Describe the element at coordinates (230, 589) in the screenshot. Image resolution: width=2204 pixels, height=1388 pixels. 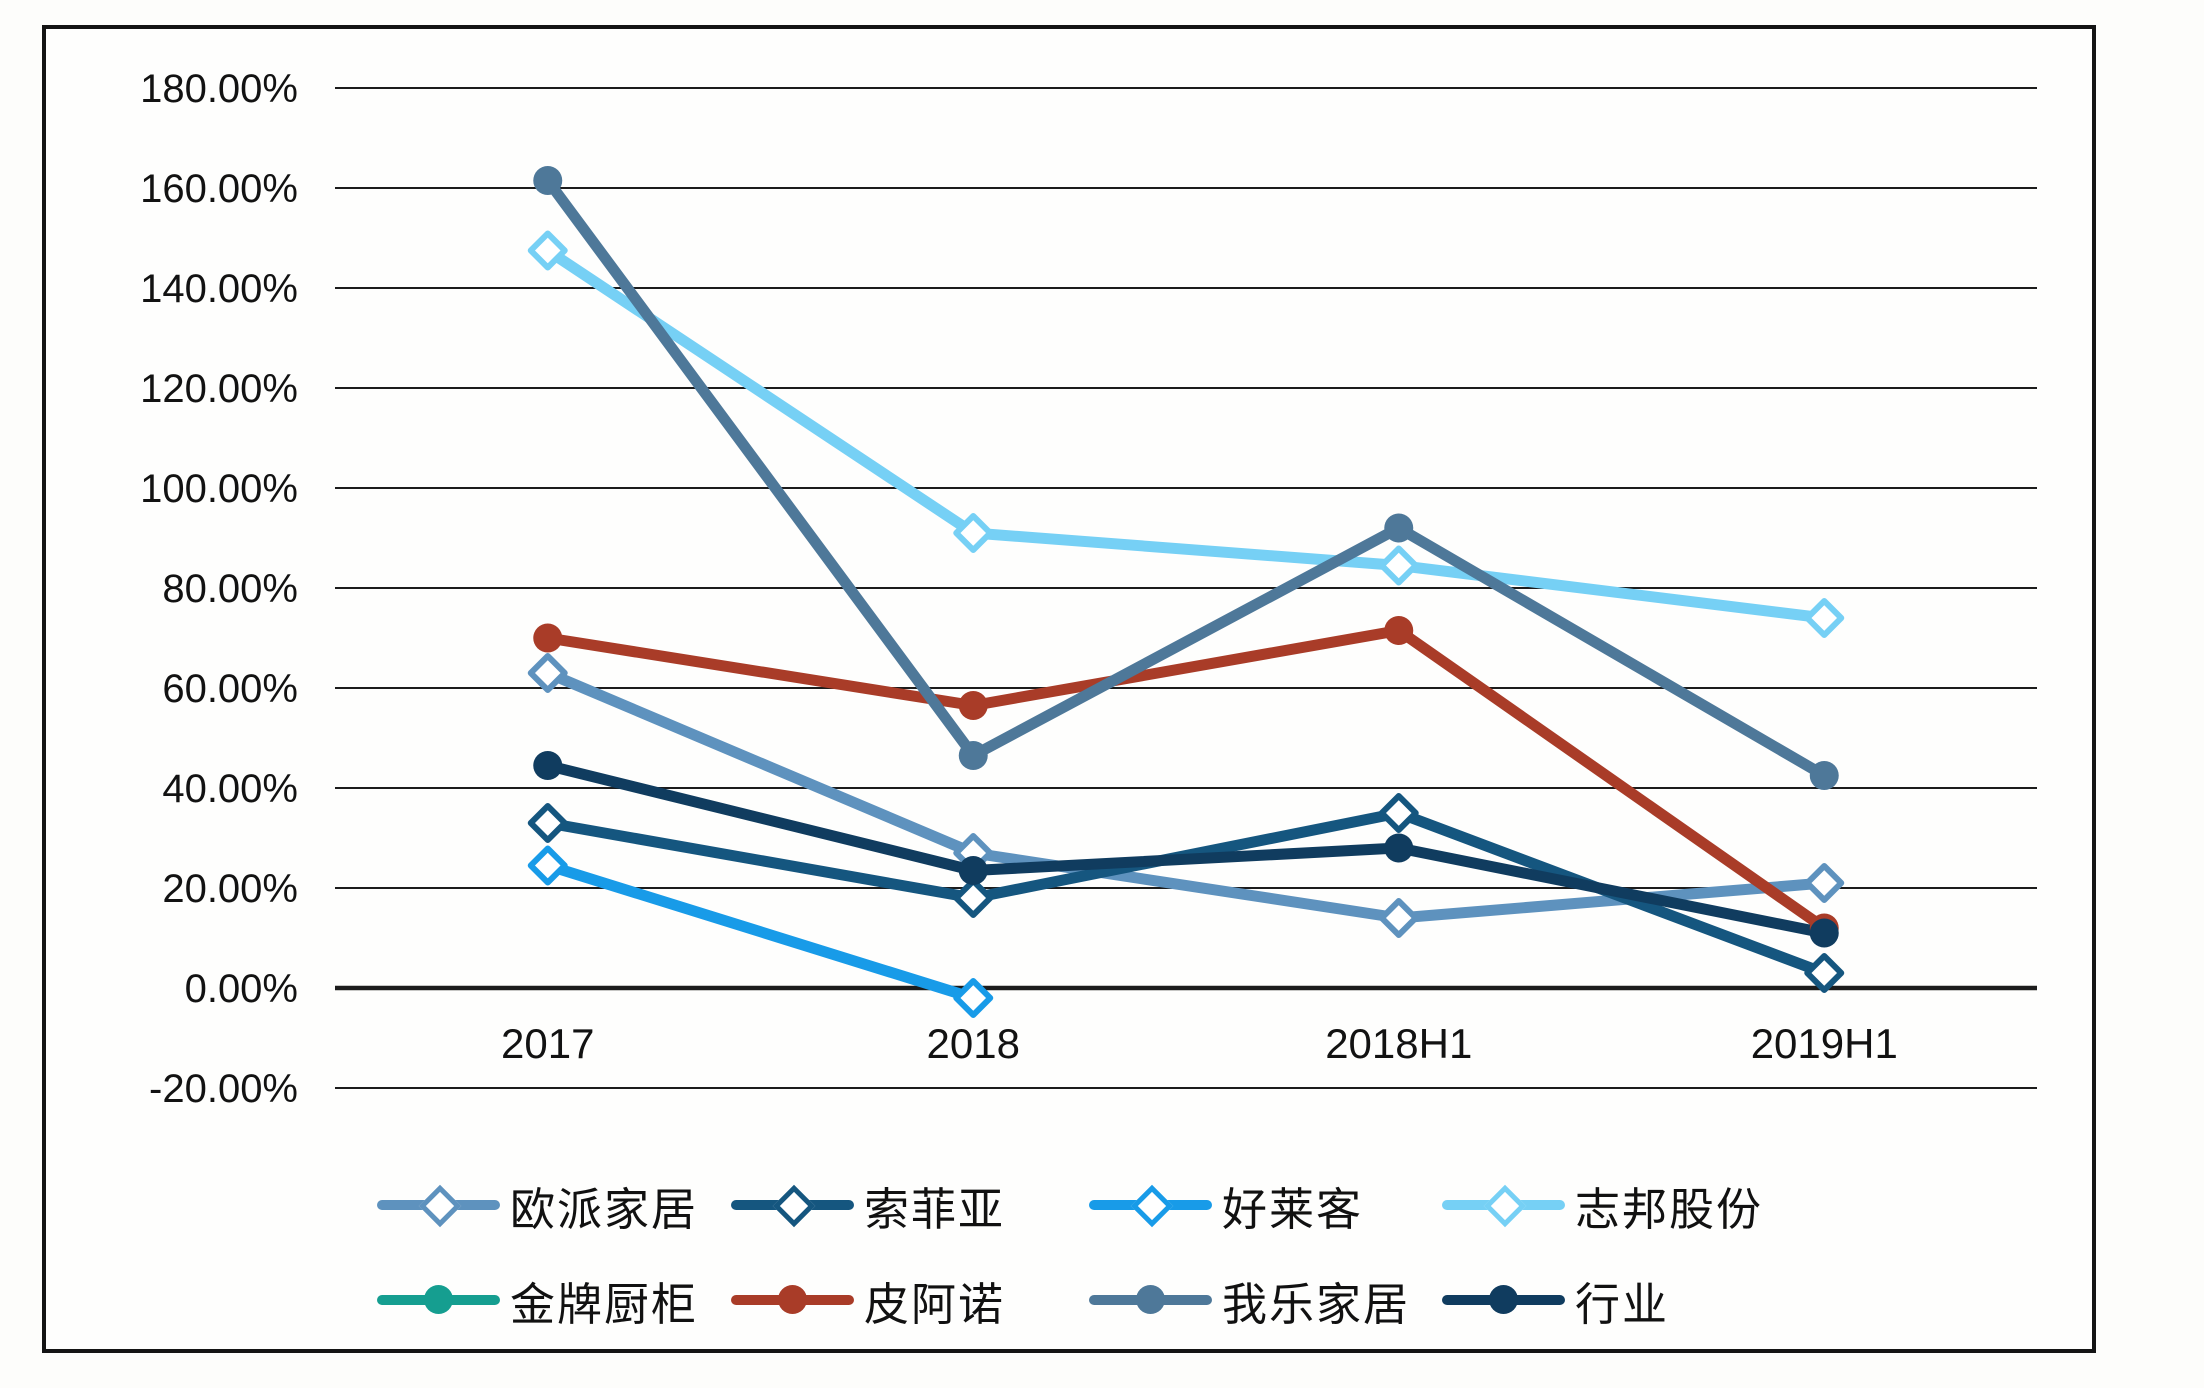
I see `y-axis-tick-label: 80.00%` at that location.